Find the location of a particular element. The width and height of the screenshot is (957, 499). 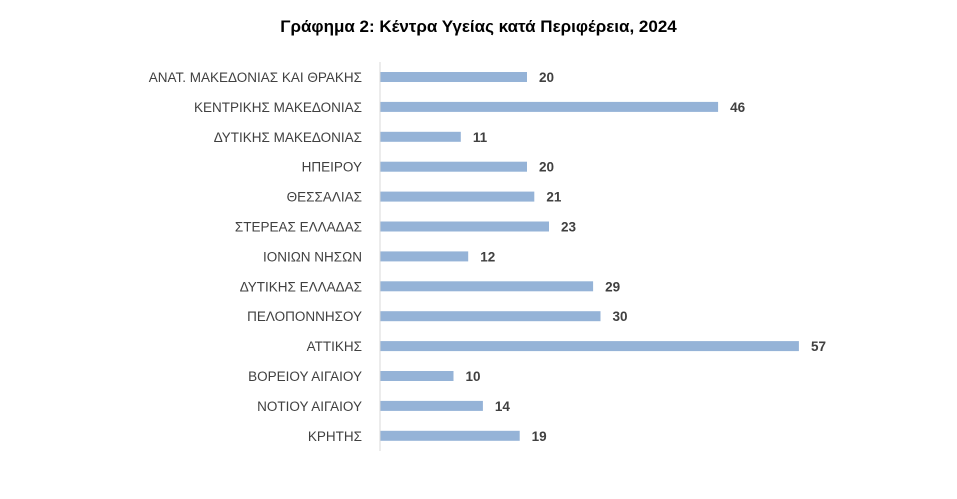

category-label: ΘΕΣΣΑΛΙΑΣ is located at coordinates (324, 197).